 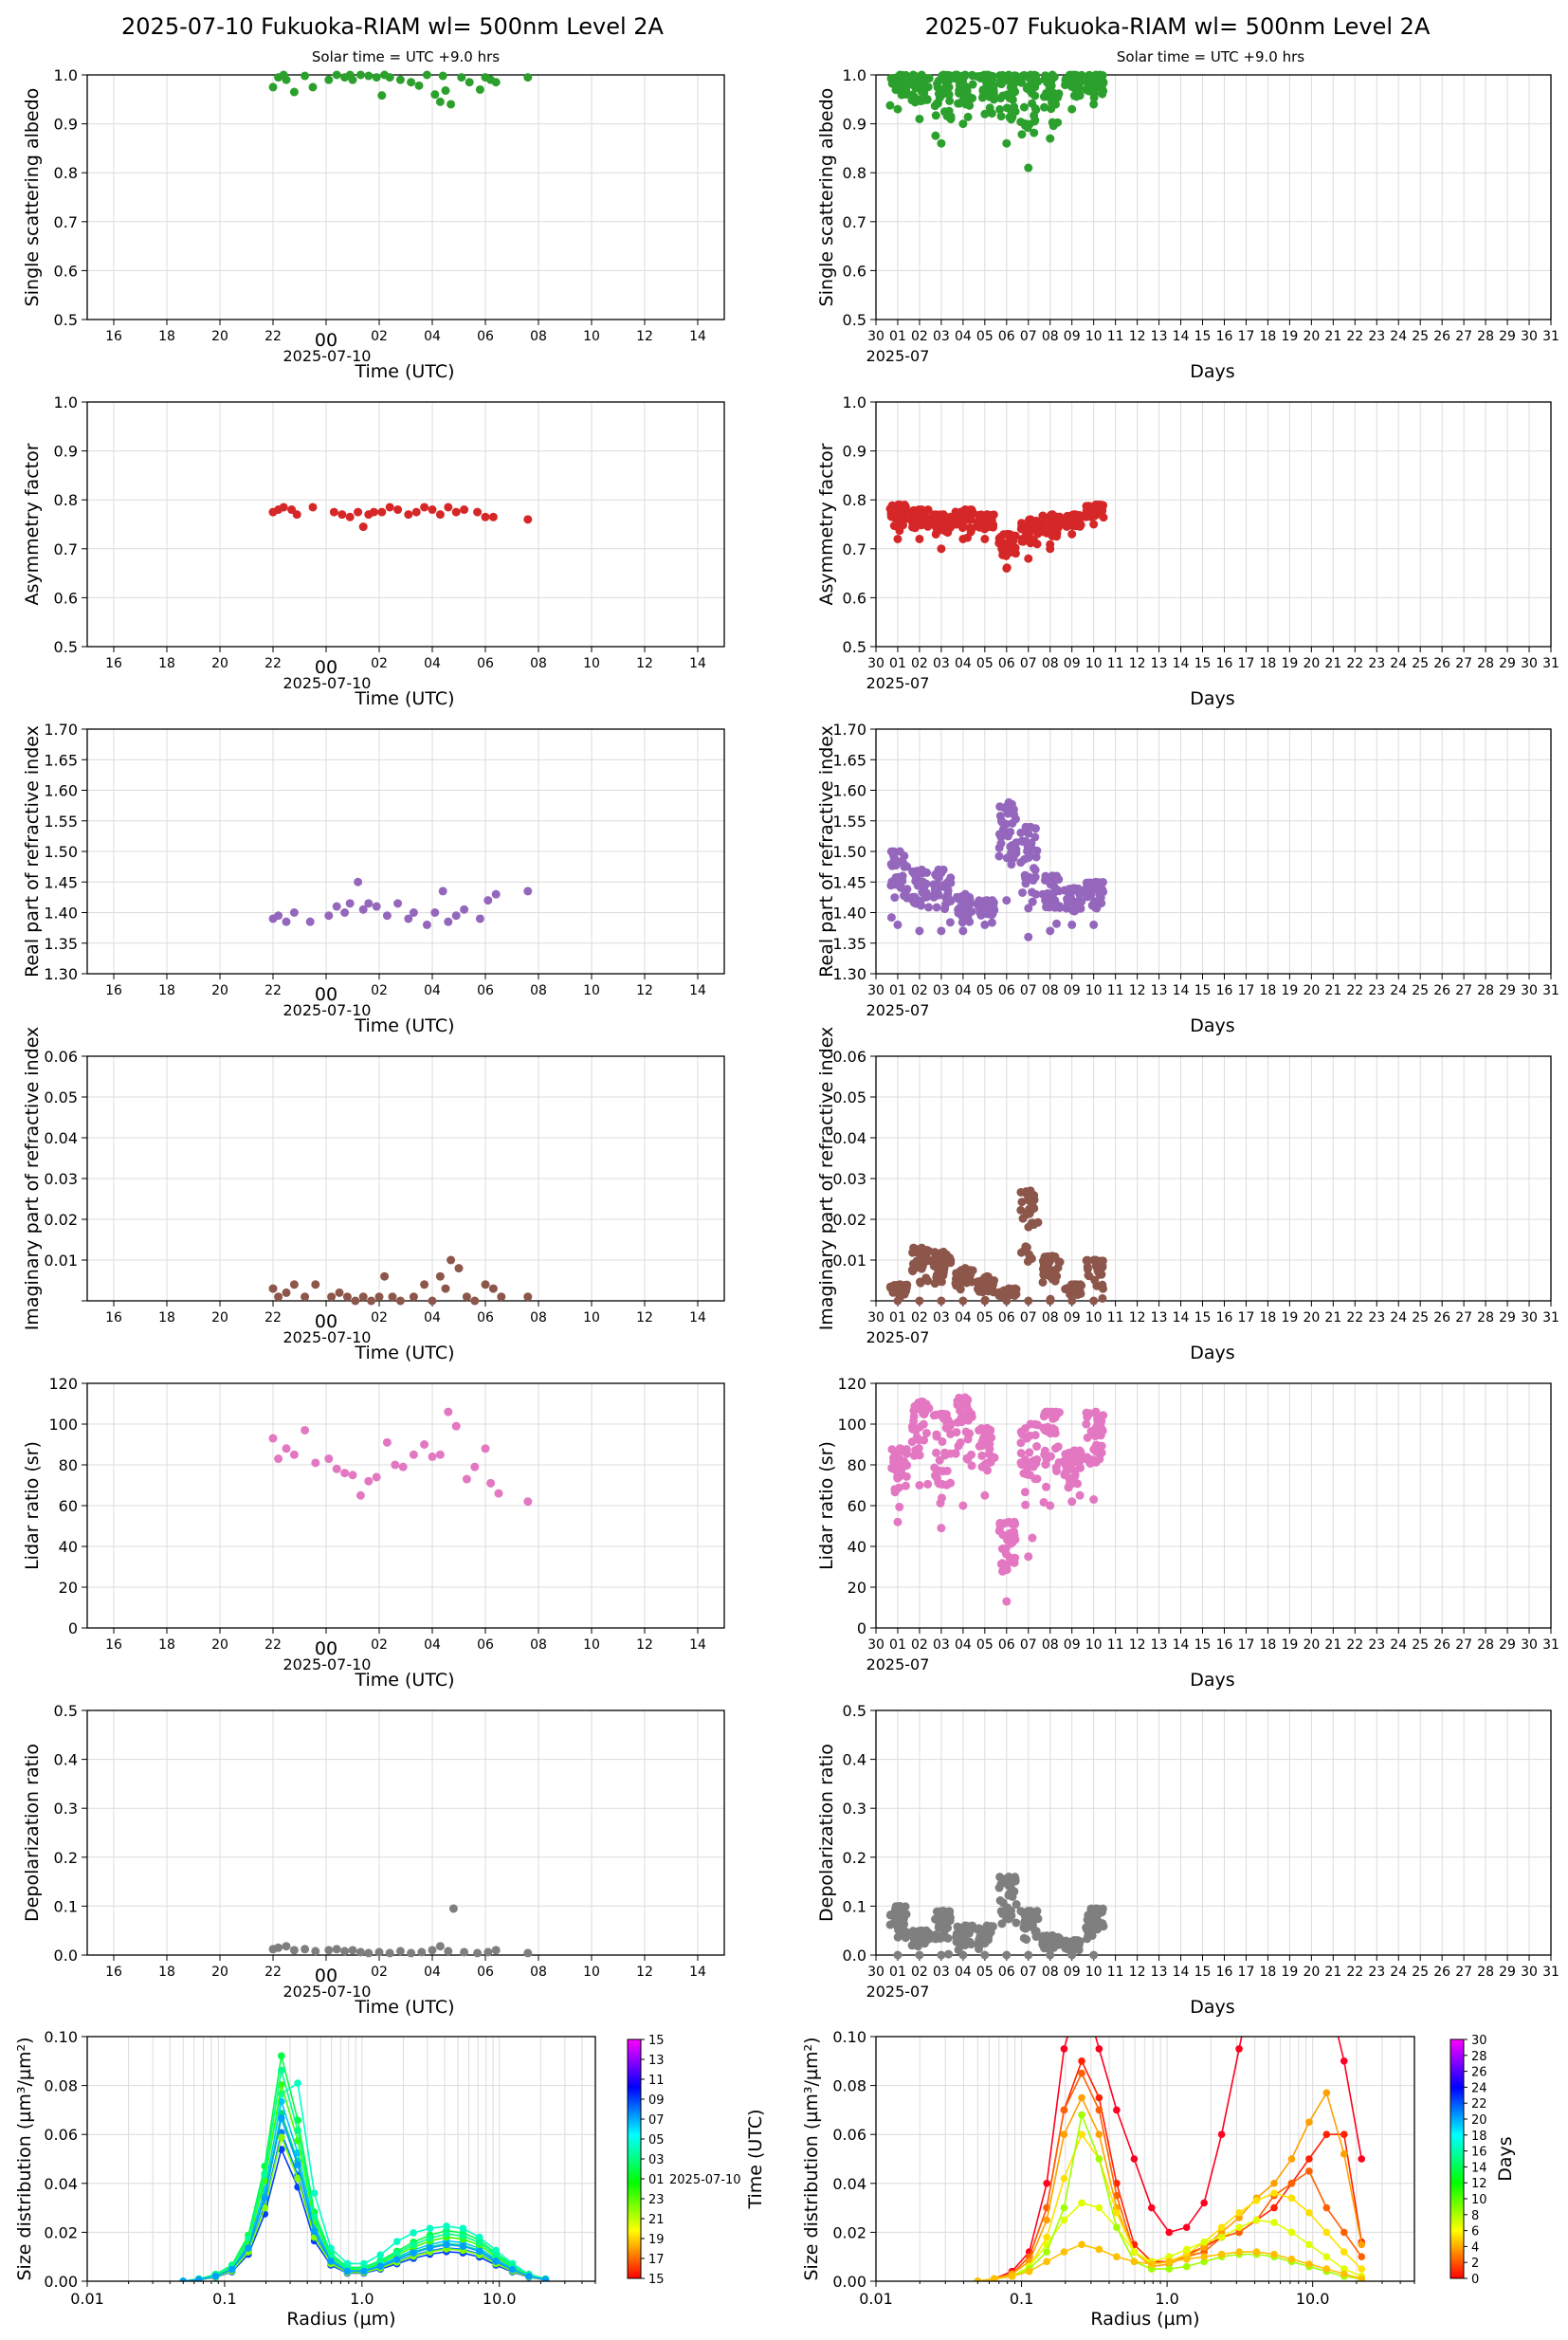 I want to click on x-tick-label: 18, so click(x=166, y=1972).